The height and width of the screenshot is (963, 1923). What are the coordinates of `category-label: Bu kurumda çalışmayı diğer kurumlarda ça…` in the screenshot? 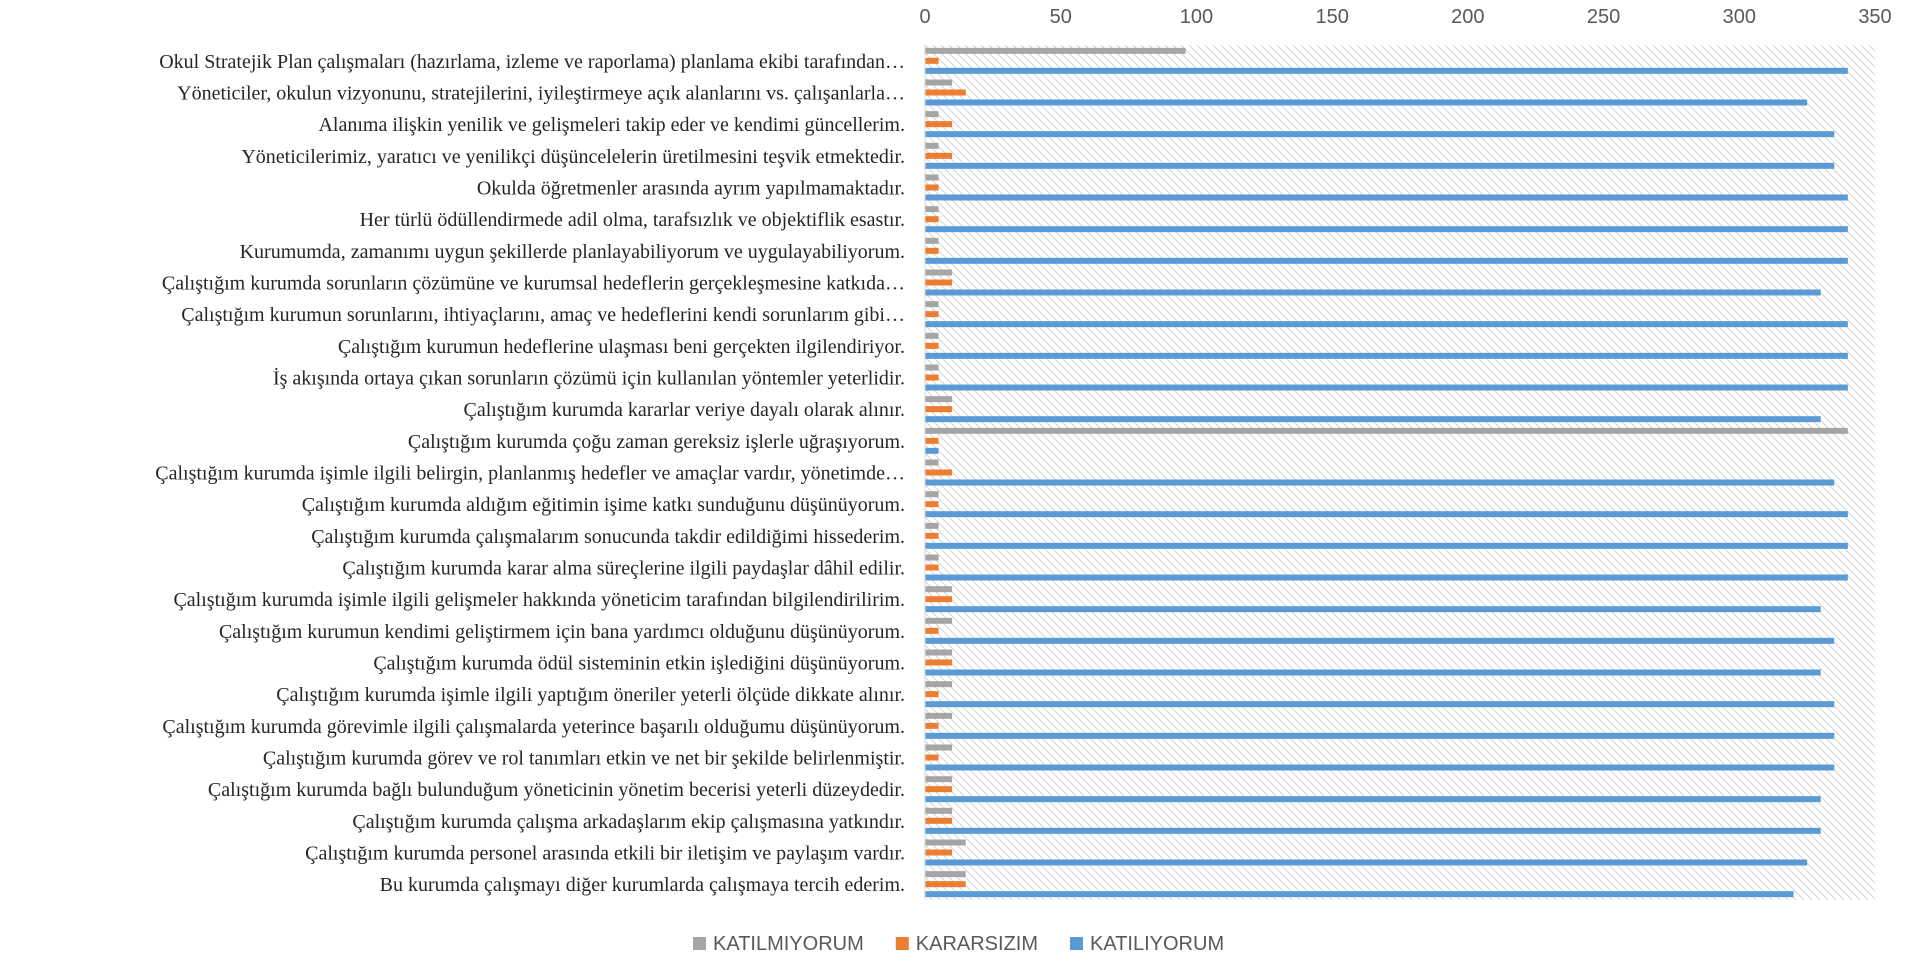 It's located at (642, 885).